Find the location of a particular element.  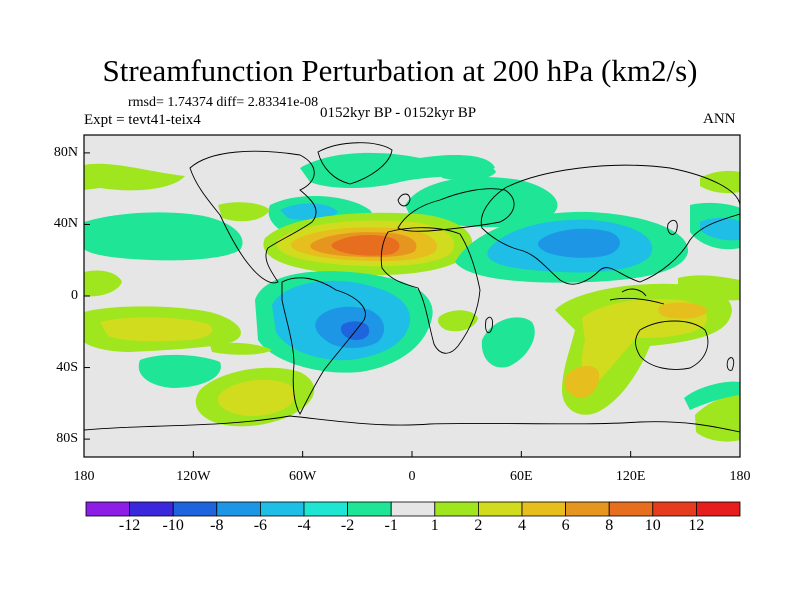

experiment-label: Expt = tevt41-teix4 is located at coordinates (142, 120).